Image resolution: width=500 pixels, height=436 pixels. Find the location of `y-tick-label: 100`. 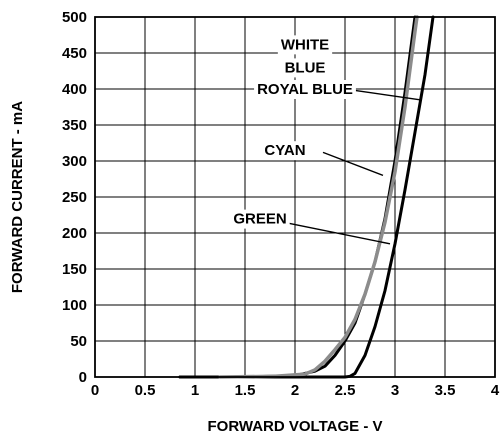

y-tick-label: 100 is located at coordinates (74, 305).